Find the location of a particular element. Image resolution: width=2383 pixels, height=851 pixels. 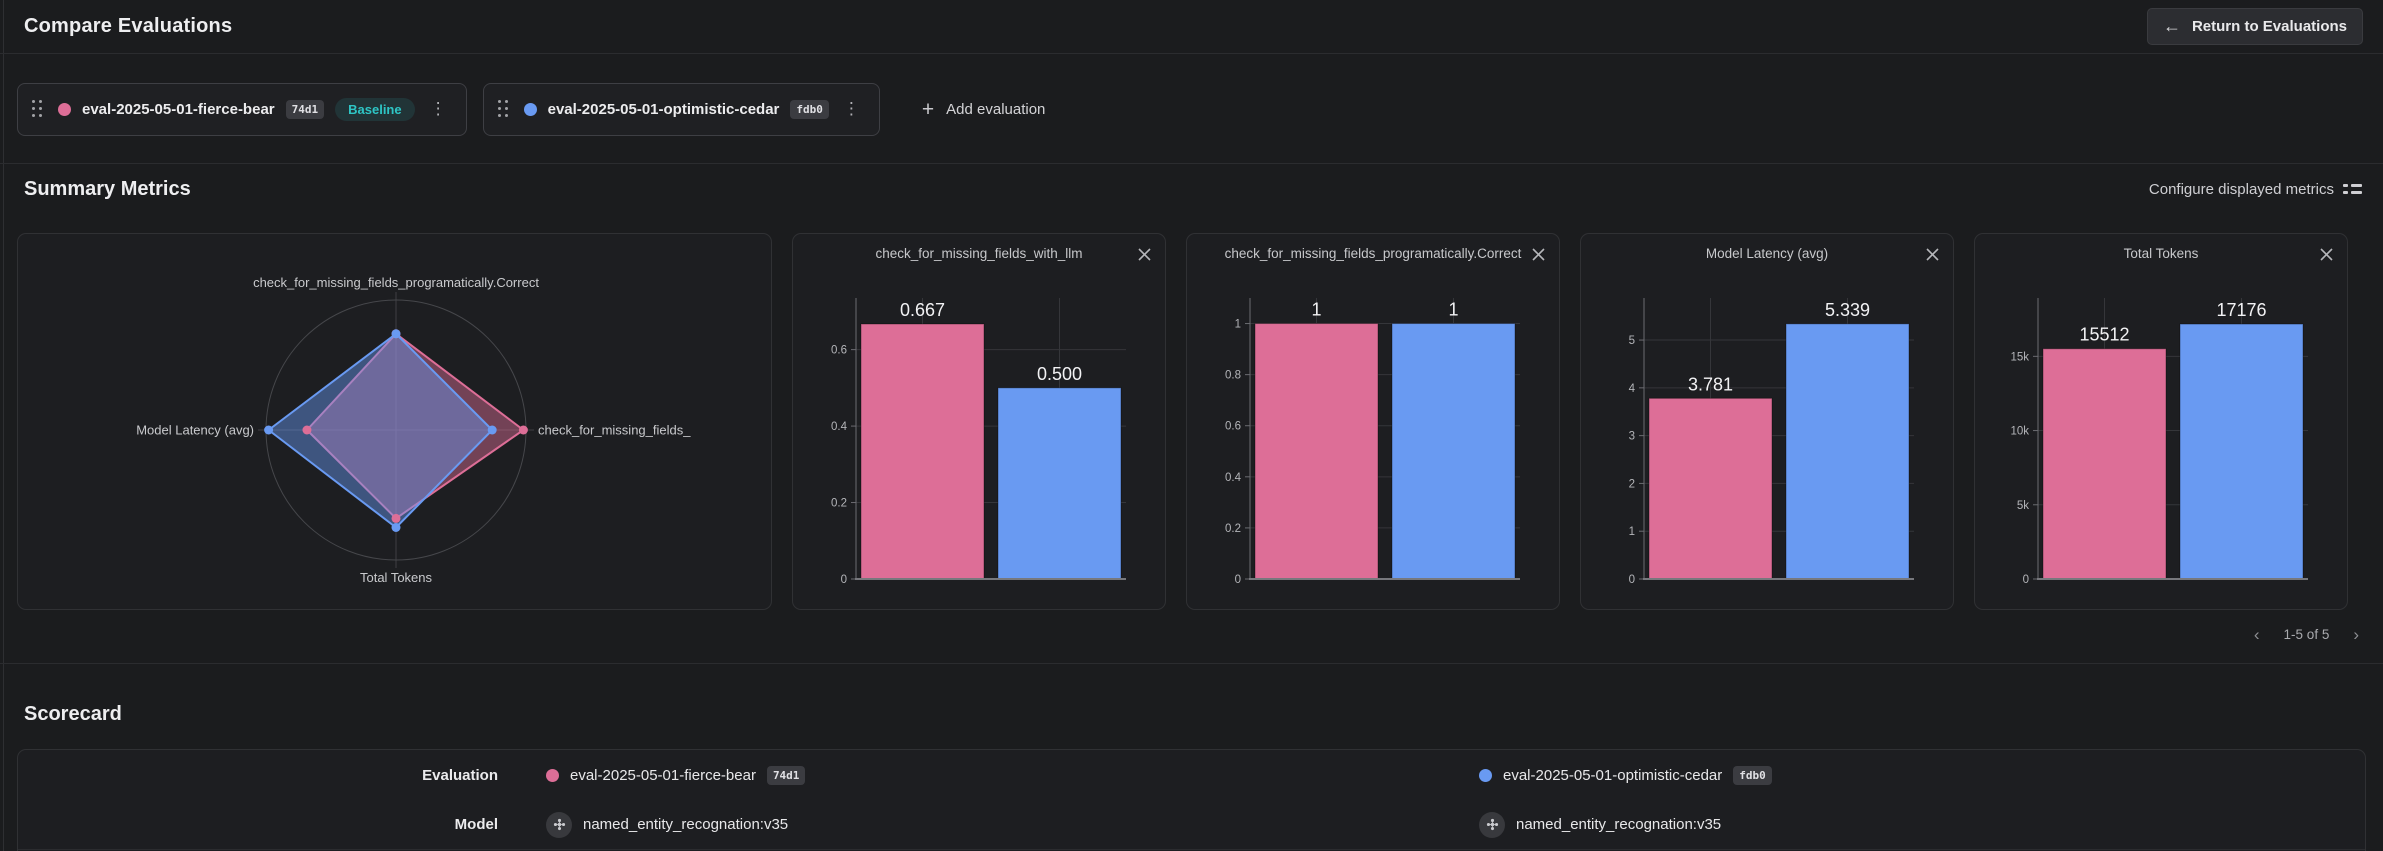

svg-text: 10k is located at coordinates (2019, 432).